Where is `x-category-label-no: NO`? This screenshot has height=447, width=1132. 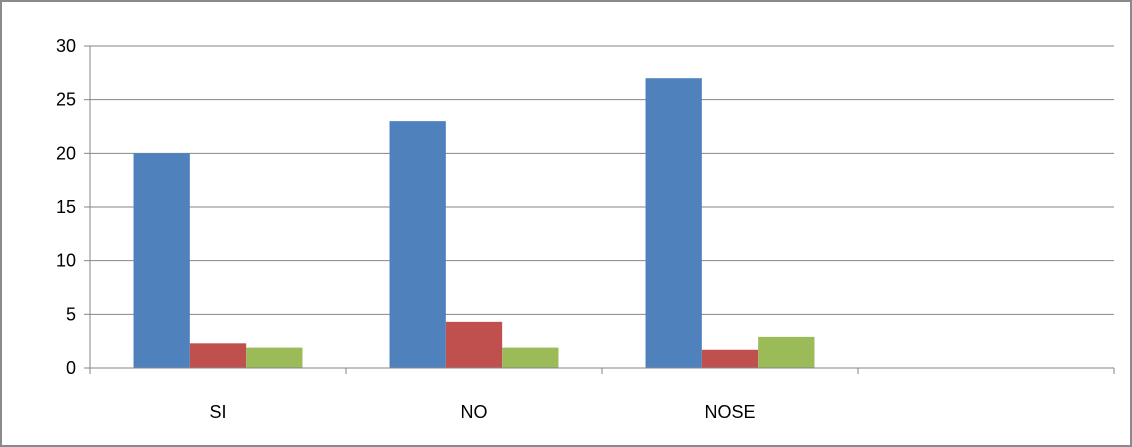 x-category-label-no: NO is located at coordinates (474, 412).